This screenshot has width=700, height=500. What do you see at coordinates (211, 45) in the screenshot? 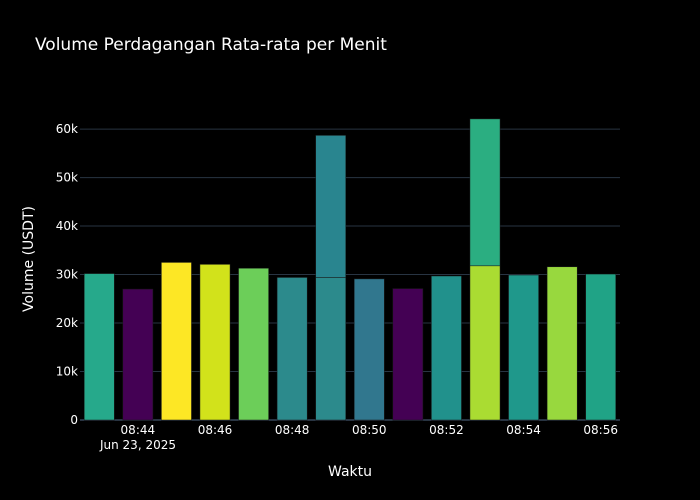
I see `chart-title: Volume Perdagangan Rata-rata per Menit` at bounding box center [211, 45].